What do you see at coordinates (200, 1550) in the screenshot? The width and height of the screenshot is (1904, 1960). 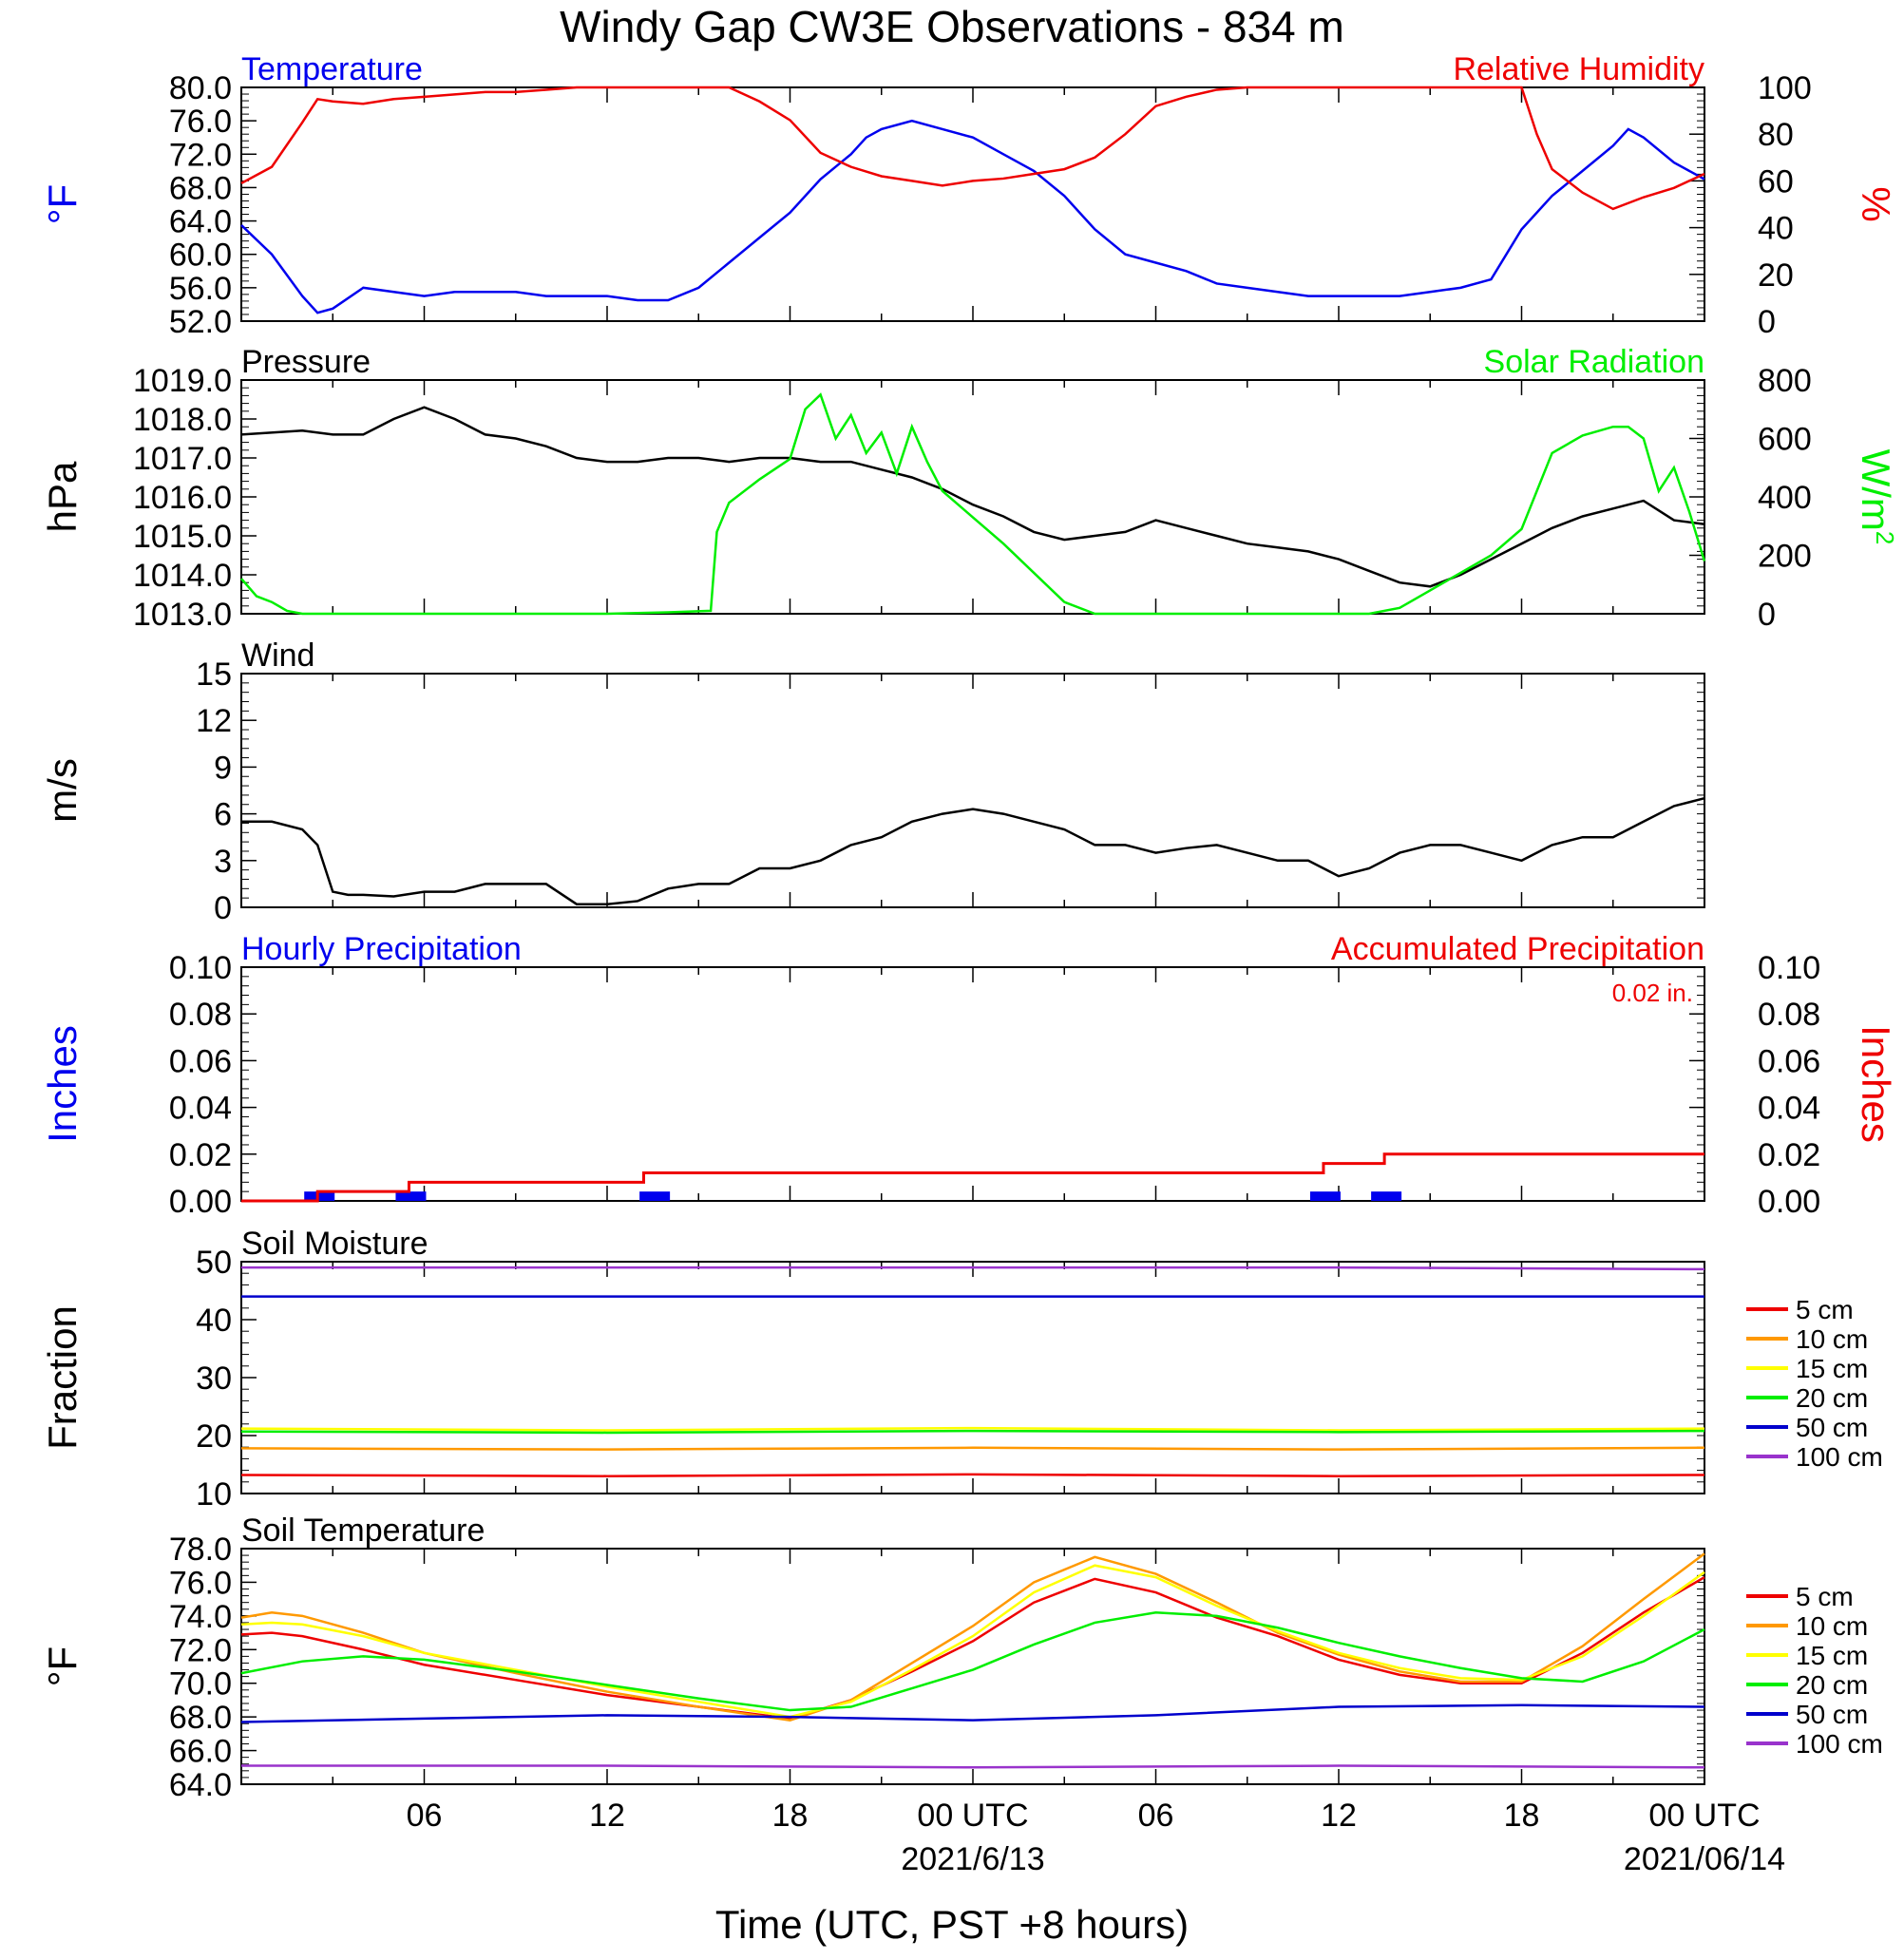 I see `y-tick-label: 78.0` at bounding box center [200, 1550].